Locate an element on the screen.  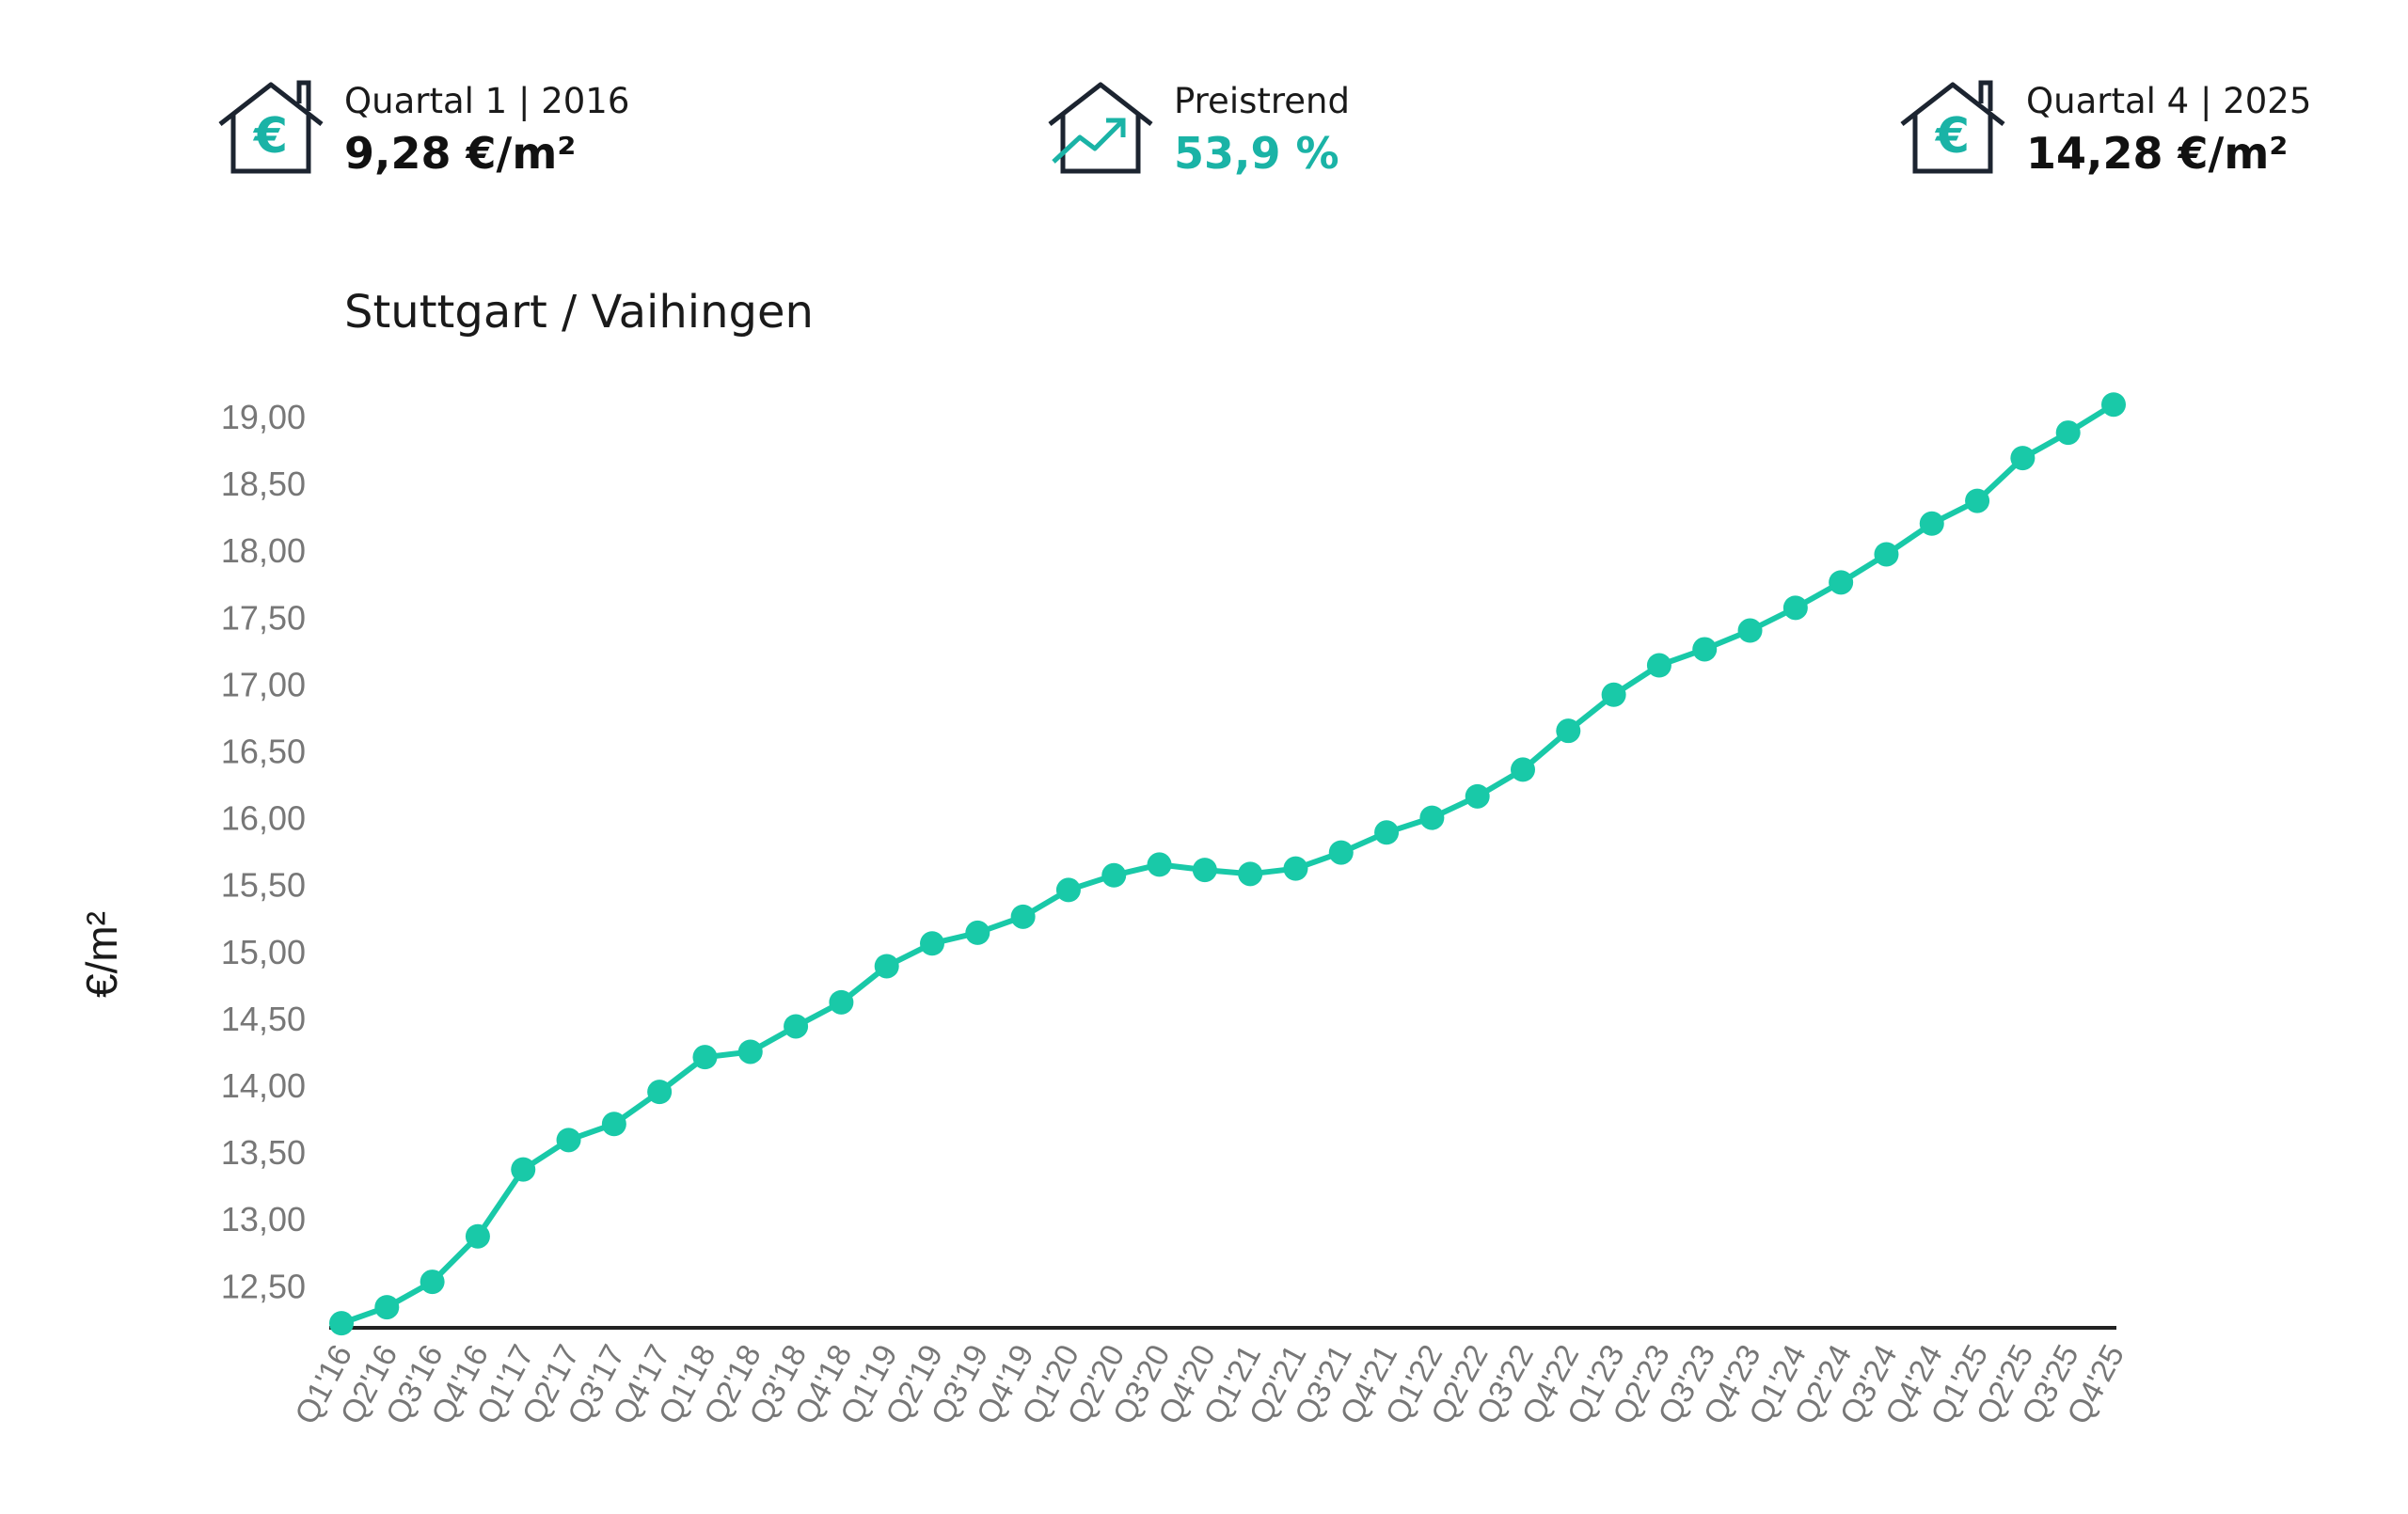
kpi-start-value: 9,28 €/m² is located at coordinates (461, 153).